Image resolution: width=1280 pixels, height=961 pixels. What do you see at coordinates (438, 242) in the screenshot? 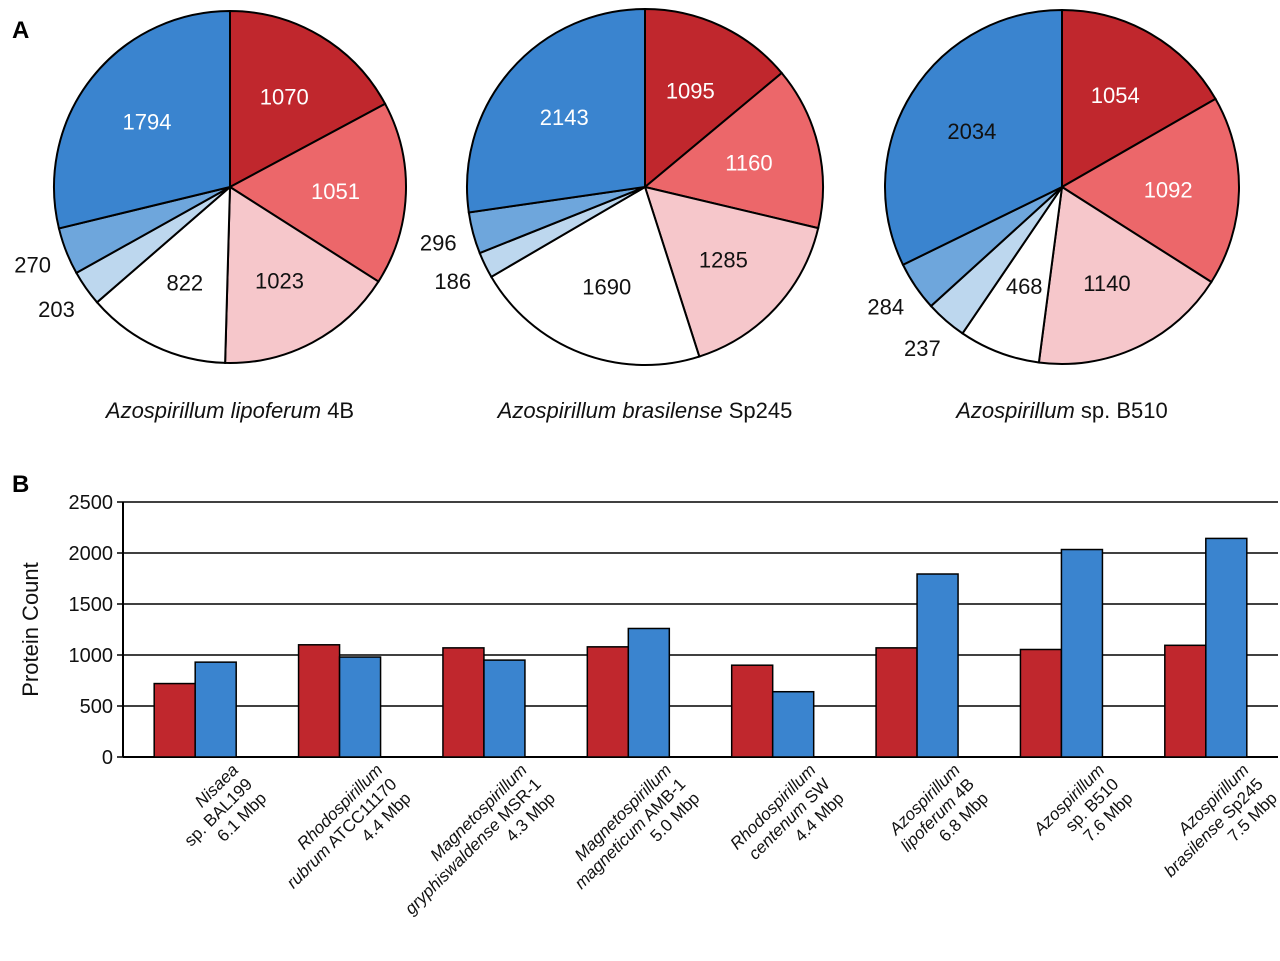
I see `pie-slice-label: 296` at bounding box center [438, 242].